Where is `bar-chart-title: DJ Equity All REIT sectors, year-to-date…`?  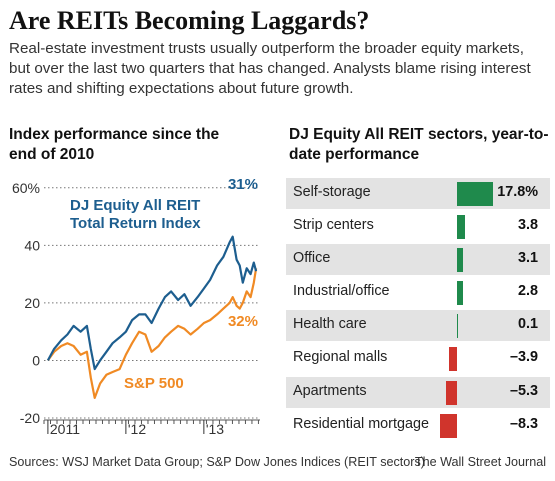 bar-chart-title: DJ Equity All REIT sectors, year-to-date… is located at coordinates (419, 144).